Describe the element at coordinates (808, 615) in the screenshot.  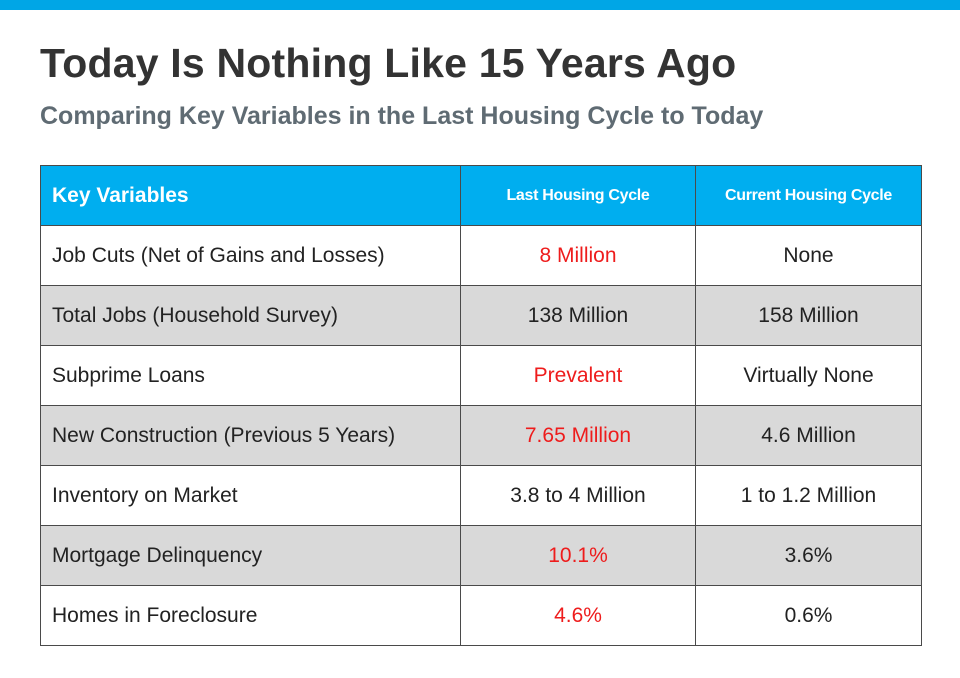
I see `current-cycle-value: 0.6%` at that location.